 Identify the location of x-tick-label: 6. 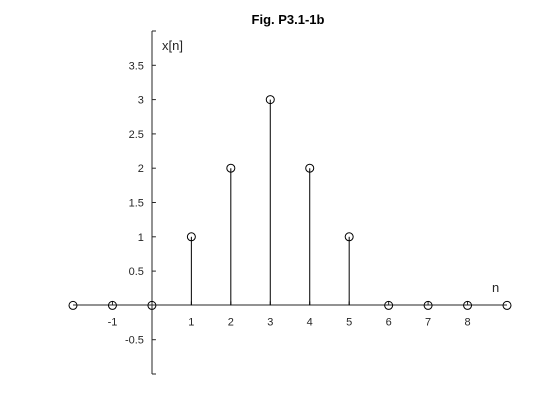
(389, 322).